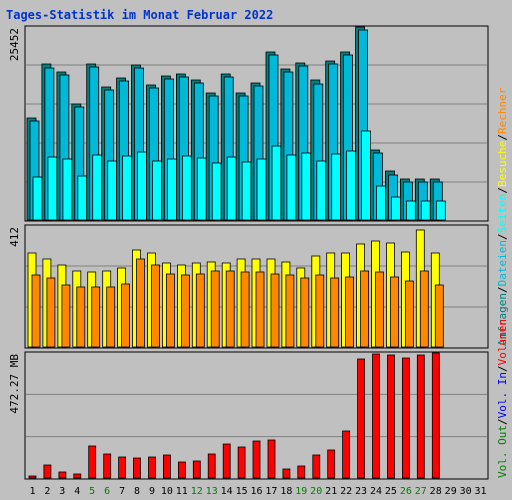 The image size is (512, 500). What do you see at coordinates (14, 237) in the screenshot?
I see `panel-2-ymax-label: 412` at bounding box center [14, 237].